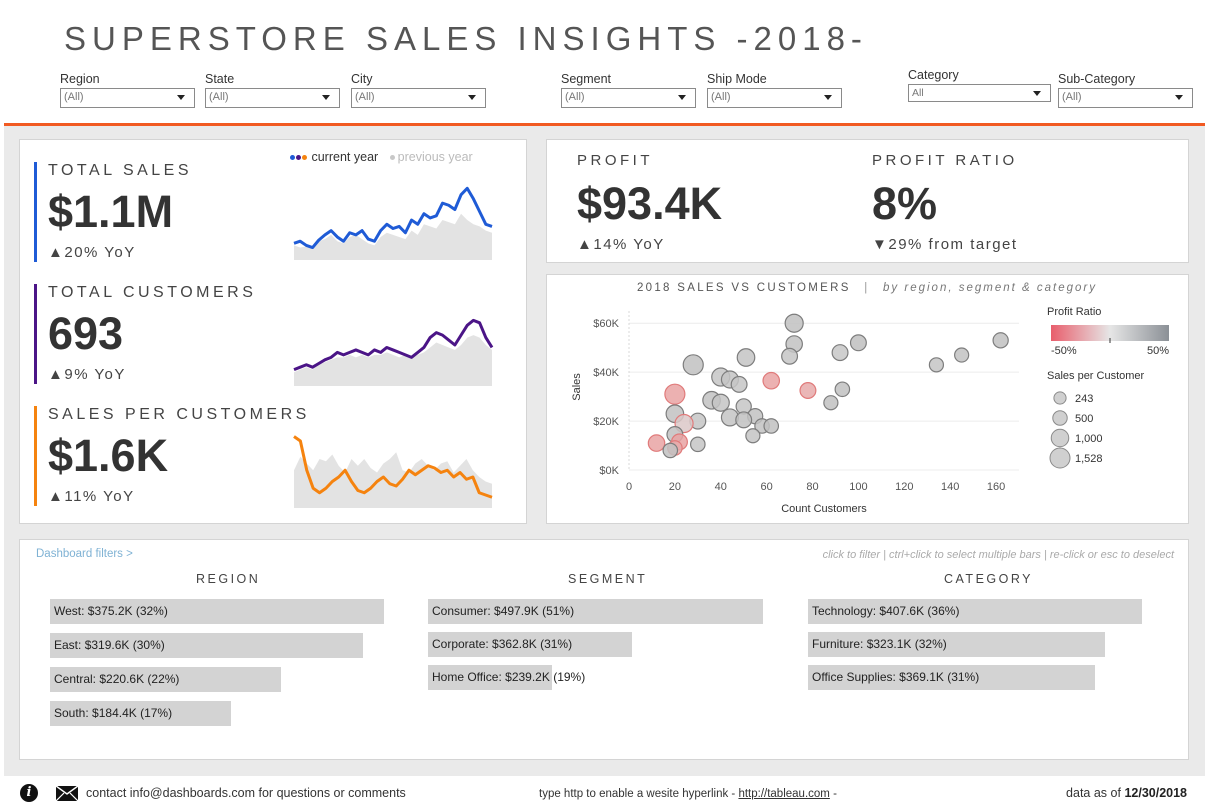 Image resolution: width=1213 pixels, height=810 pixels. I want to click on filter-sub-category-select: (All), so click(1125, 98).